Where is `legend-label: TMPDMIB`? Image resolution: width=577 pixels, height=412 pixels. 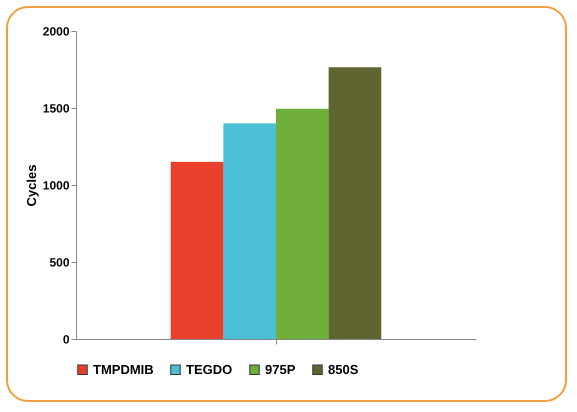
legend-label: TMPDMIB is located at coordinates (123, 369).